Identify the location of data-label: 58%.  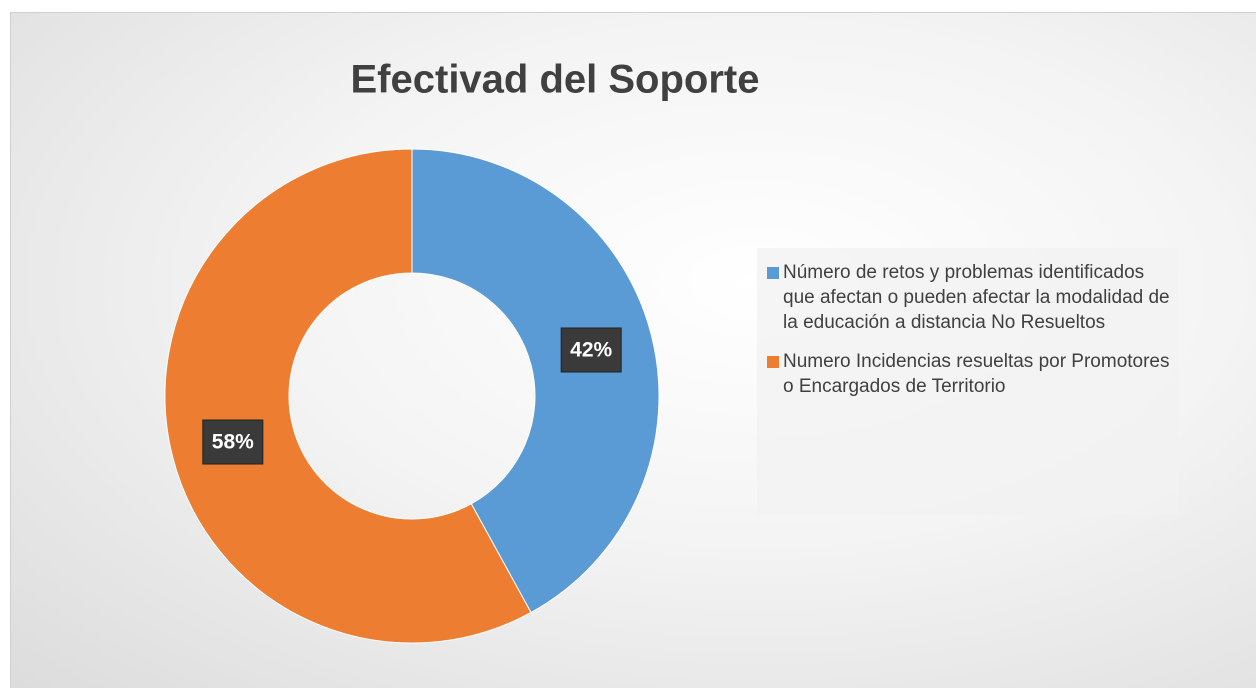
(233, 442).